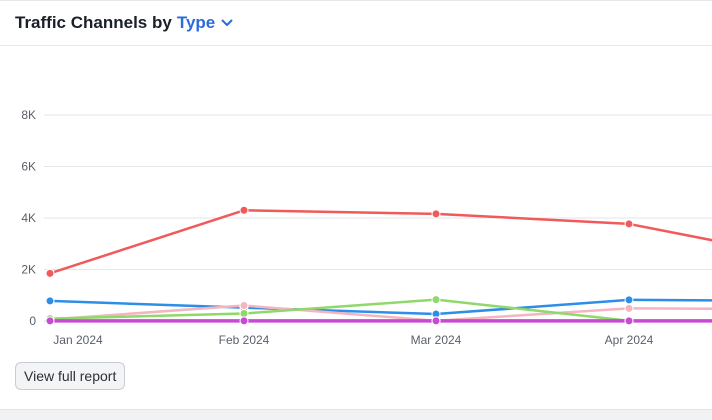 The image size is (712, 420). Describe the element at coordinates (28, 167) in the screenshot. I see `y-tick-label: 6K` at that location.